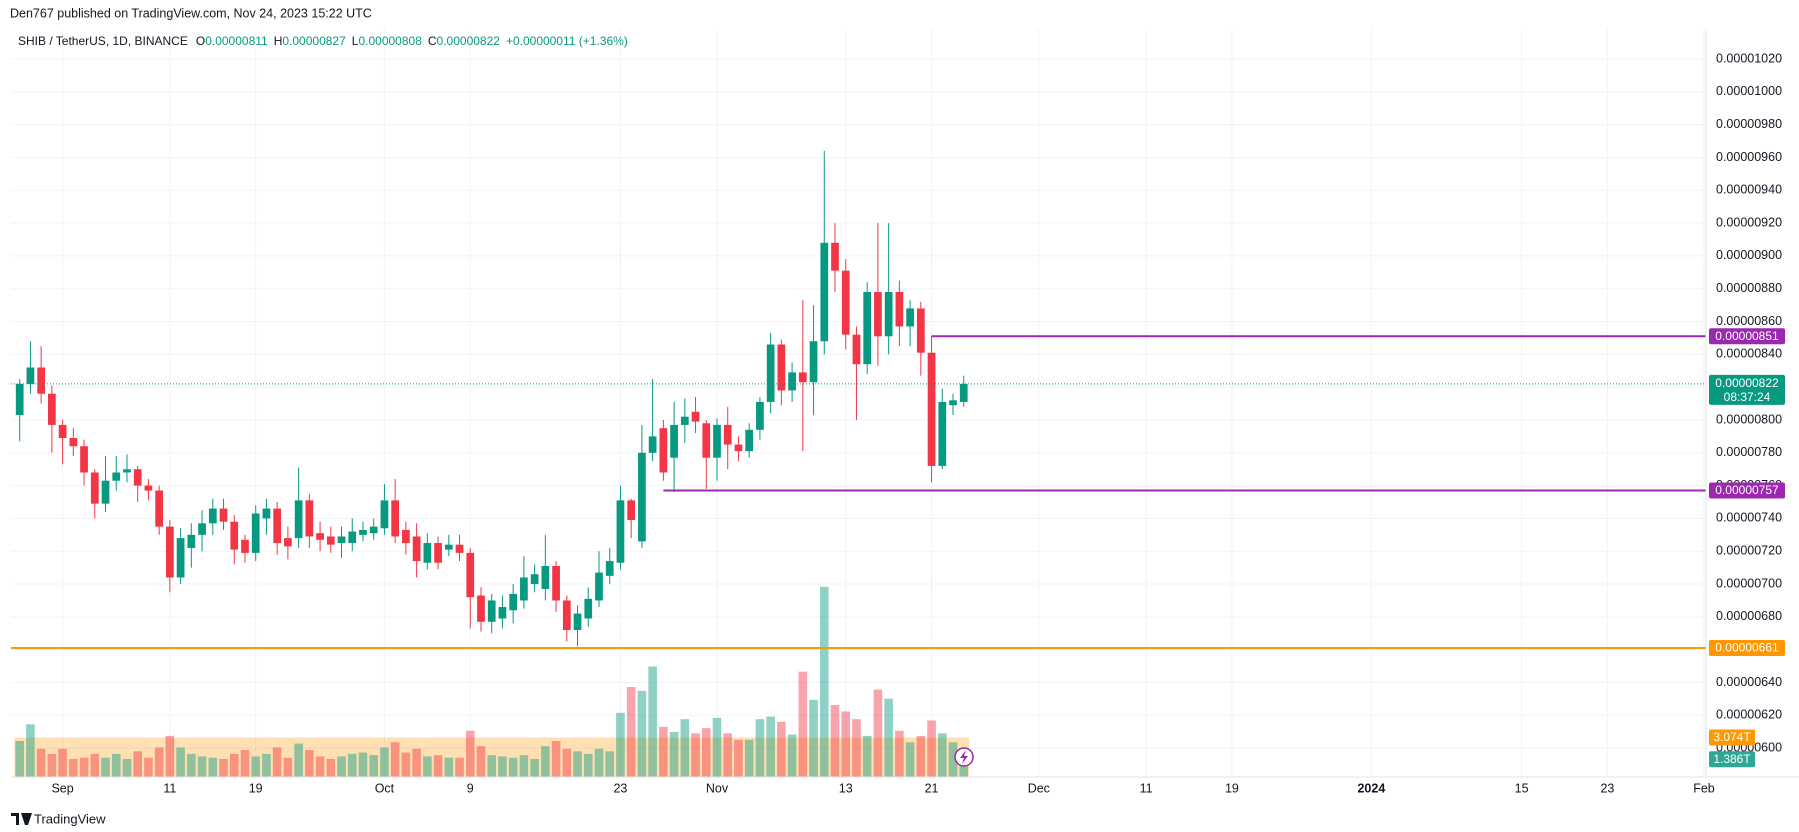  Describe the element at coordinates (1704, 788) in the screenshot. I see `x-tick-label: Feb` at that location.